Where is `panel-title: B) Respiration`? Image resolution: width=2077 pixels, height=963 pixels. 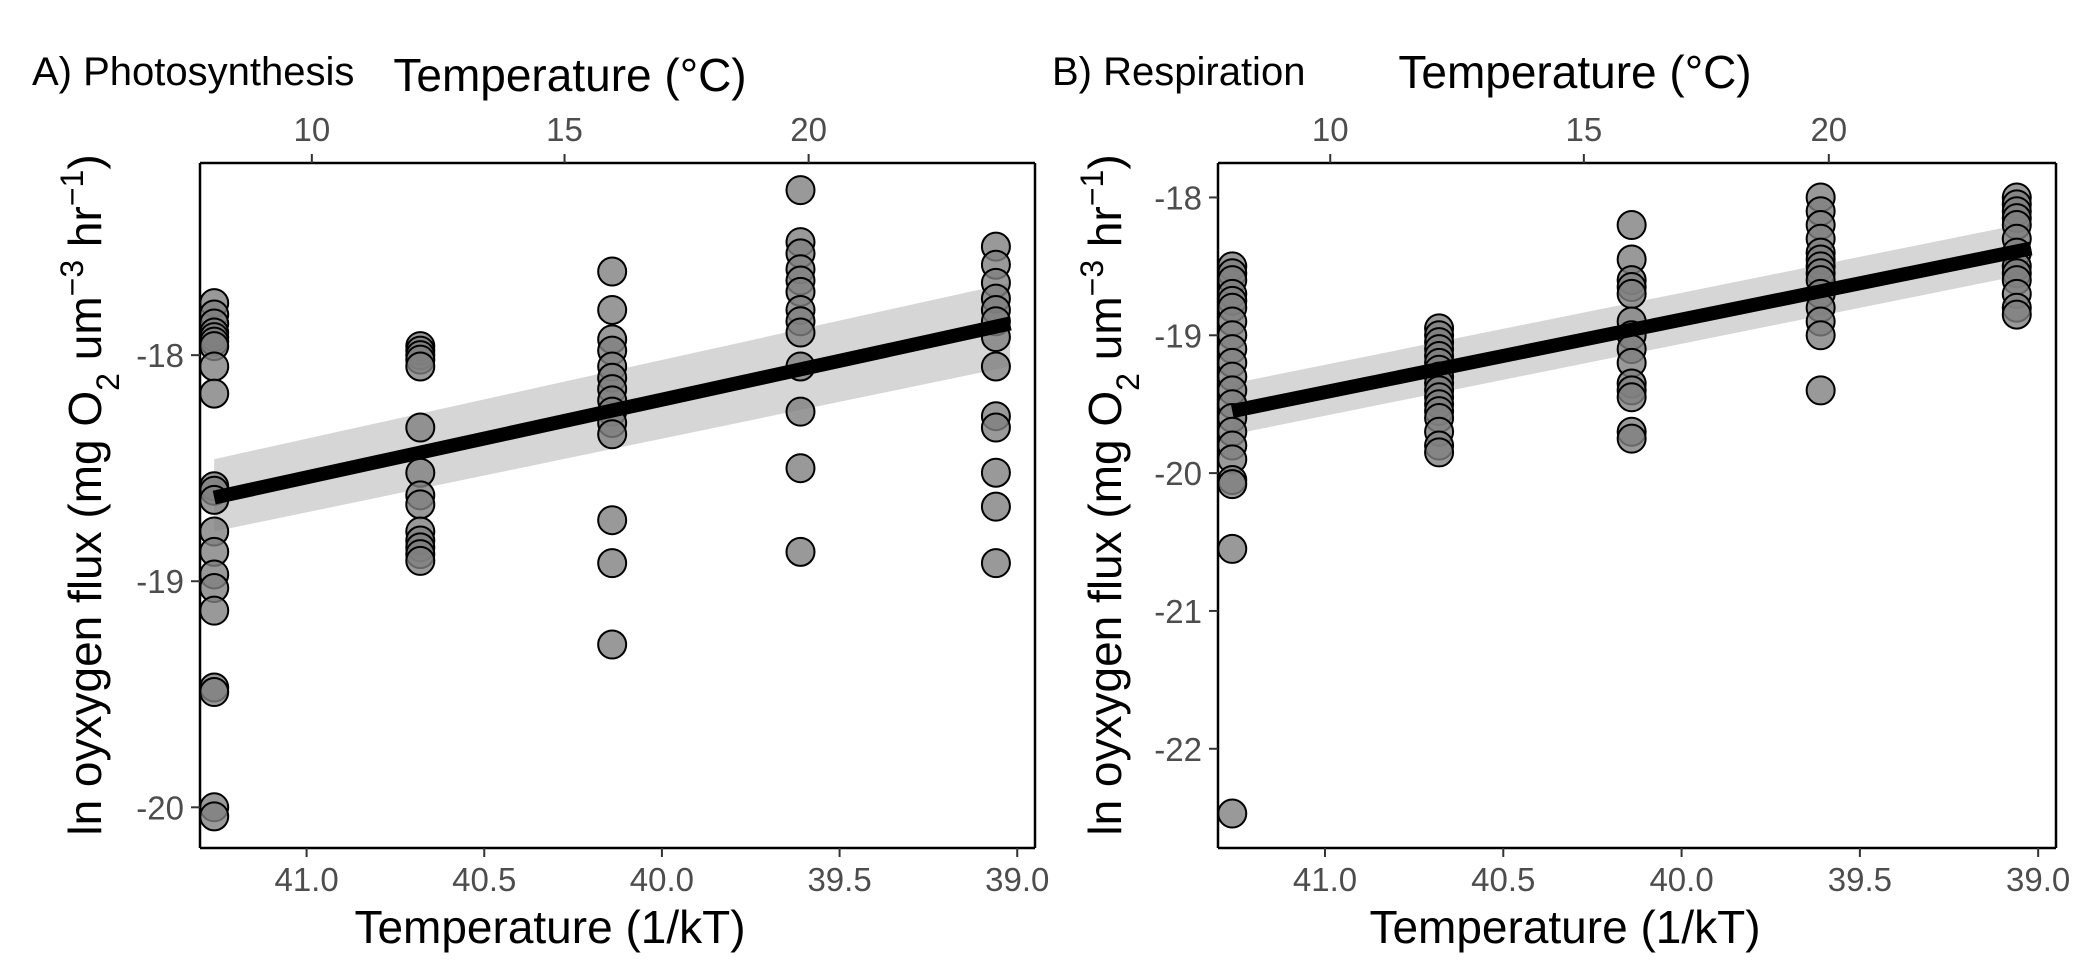
panel-title: B) Respiration is located at coordinates (1178, 72).